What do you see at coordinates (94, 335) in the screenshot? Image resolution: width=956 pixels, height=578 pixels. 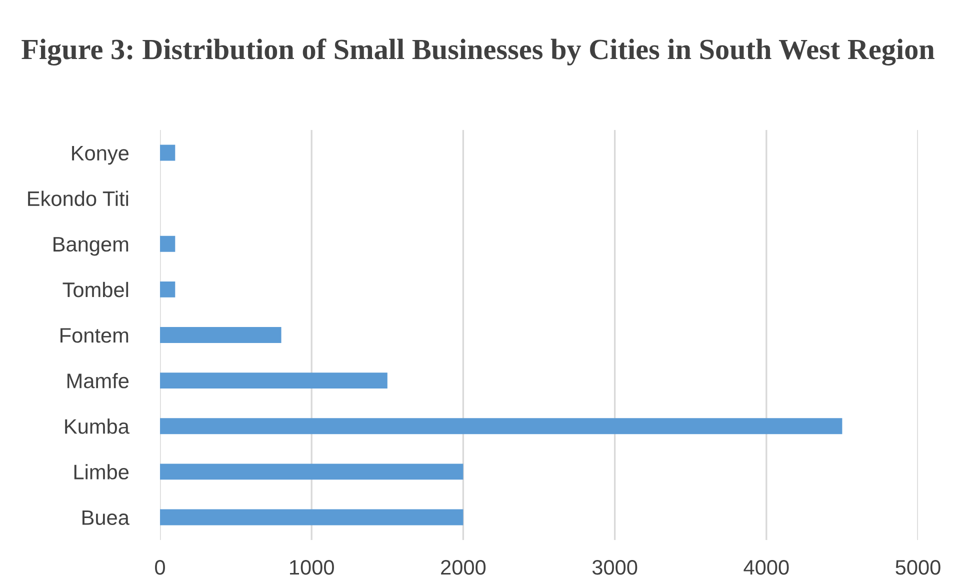 I see `y-tick-label: Fontem` at bounding box center [94, 335].